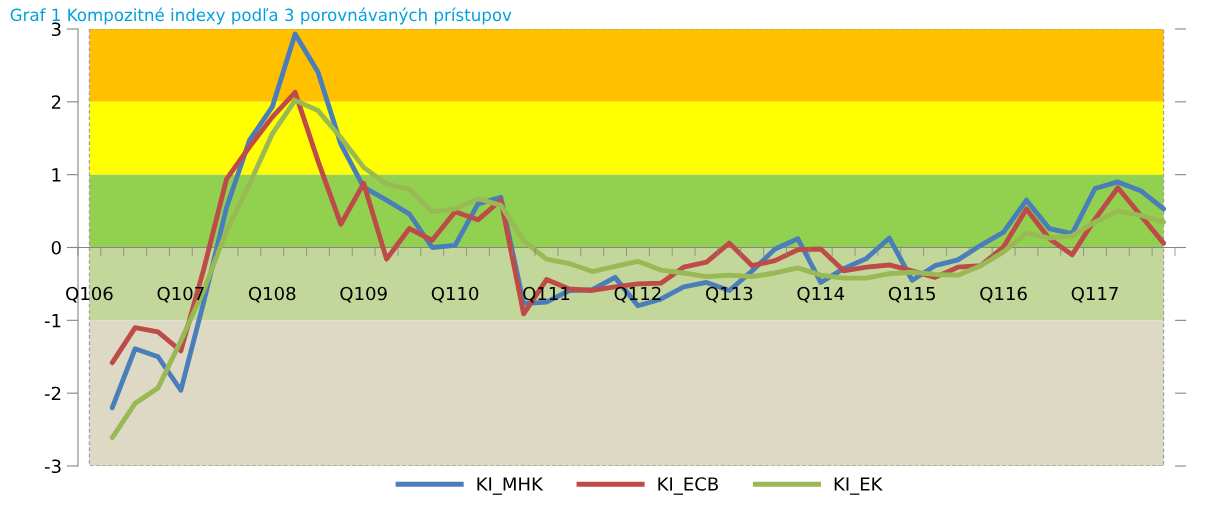  I want to click on y-tick-label: -2, so click(52, 393).